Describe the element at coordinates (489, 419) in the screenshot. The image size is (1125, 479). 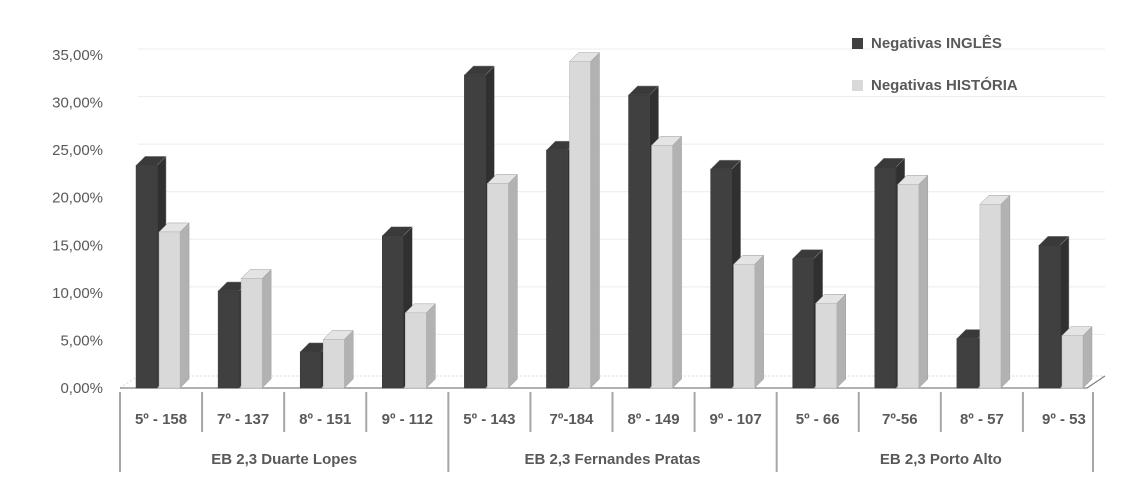
I see `x-tick-label: 5º - 143` at that location.